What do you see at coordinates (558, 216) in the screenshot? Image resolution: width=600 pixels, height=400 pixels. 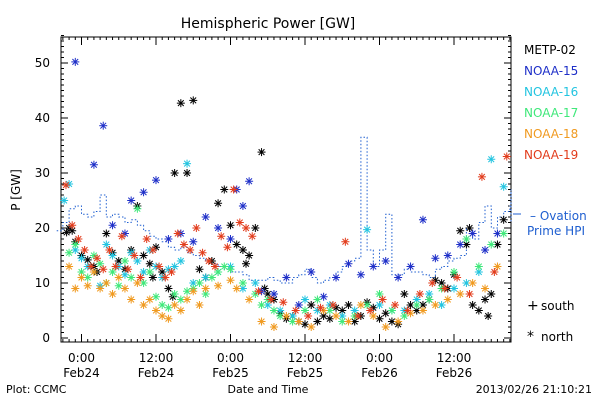 I see `ovation-legend-label-line1: – Ovation` at bounding box center [558, 216].